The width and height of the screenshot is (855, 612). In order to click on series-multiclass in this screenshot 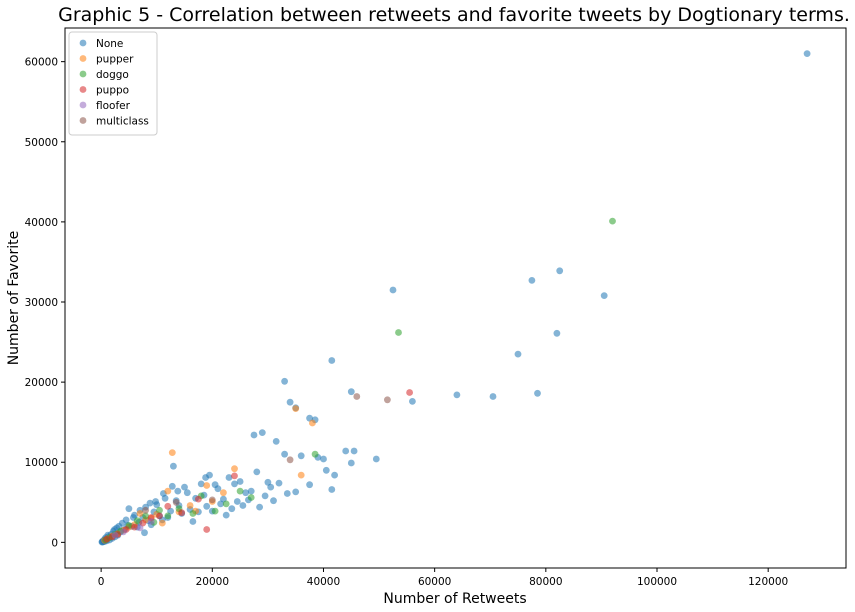, I will do `click(266, 453)`.